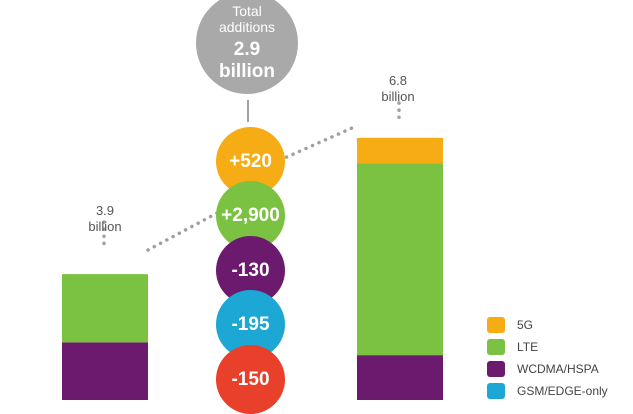 Image resolution: width=633 pixels, height=414 pixels. I want to click on bar-label-forecast: 6.8 billion, so click(398, 89).